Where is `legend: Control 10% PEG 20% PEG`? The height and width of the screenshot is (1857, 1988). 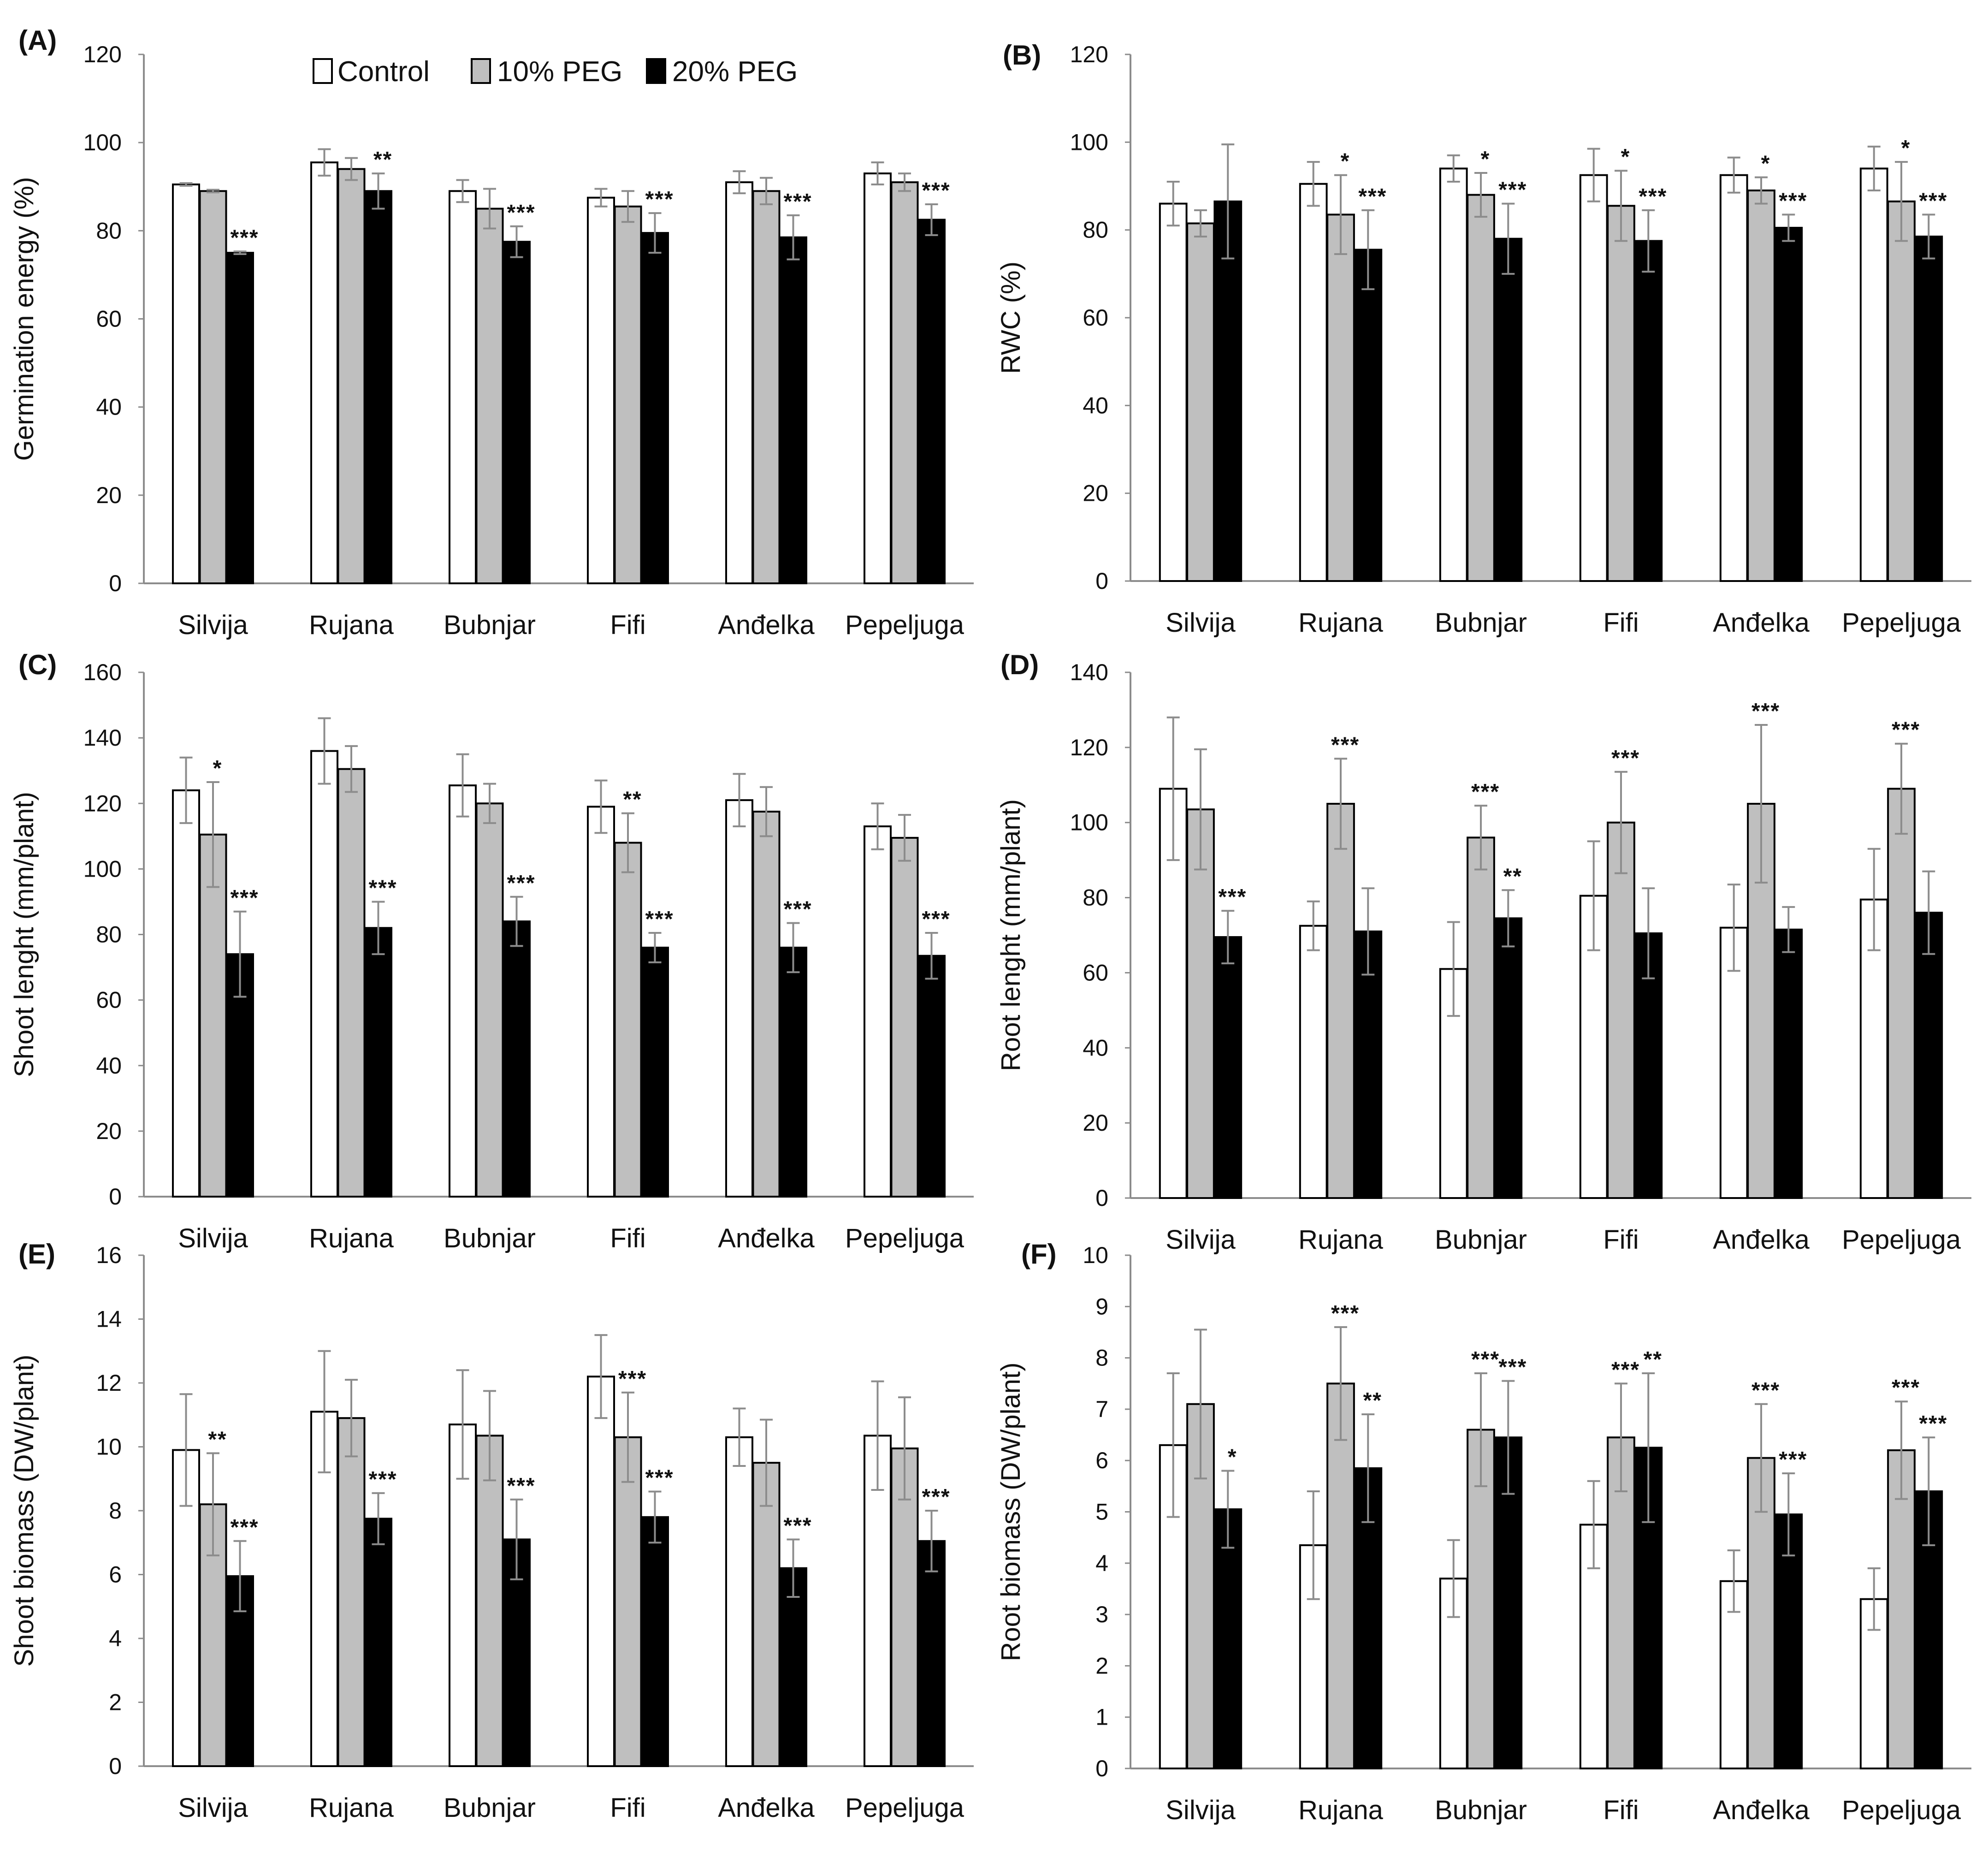 legend: Control 10% PEG 20% PEG is located at coordinates (555, 72).